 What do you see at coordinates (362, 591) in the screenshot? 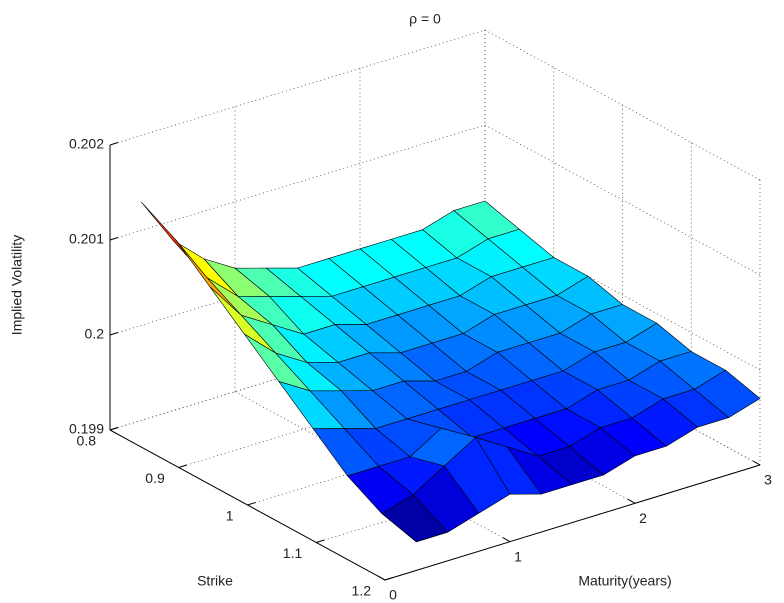
I see `y-tick-label: 1.2` at bounding box center [362, 591].